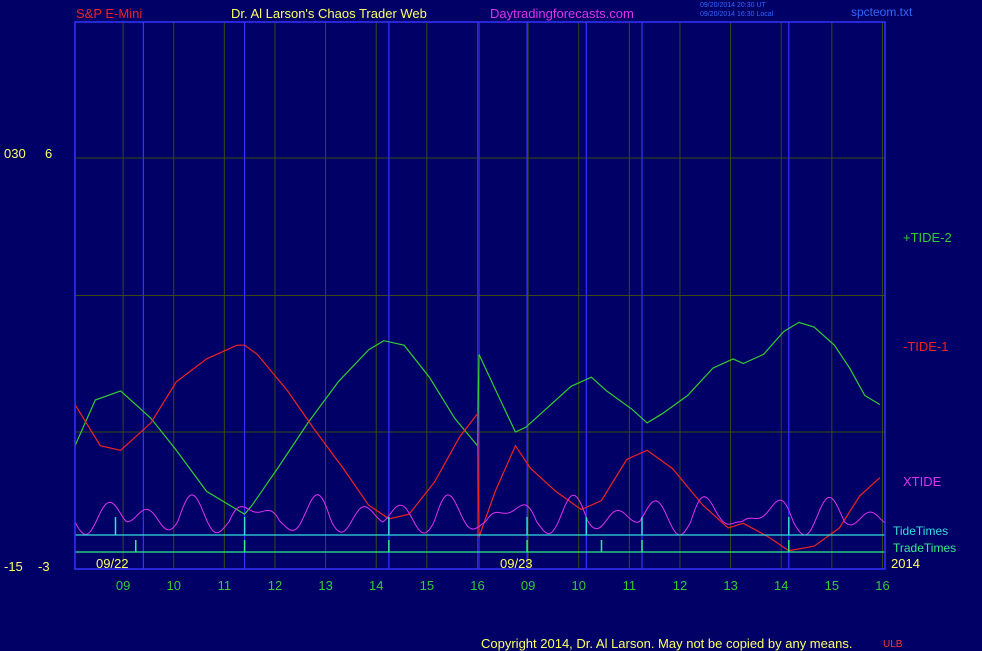 The image size is (982, 651). What do you see at coordinates (926, 346) in the screenshot?
I see `tide1-label: -TIDE-1` at bounding box center [926, 346].